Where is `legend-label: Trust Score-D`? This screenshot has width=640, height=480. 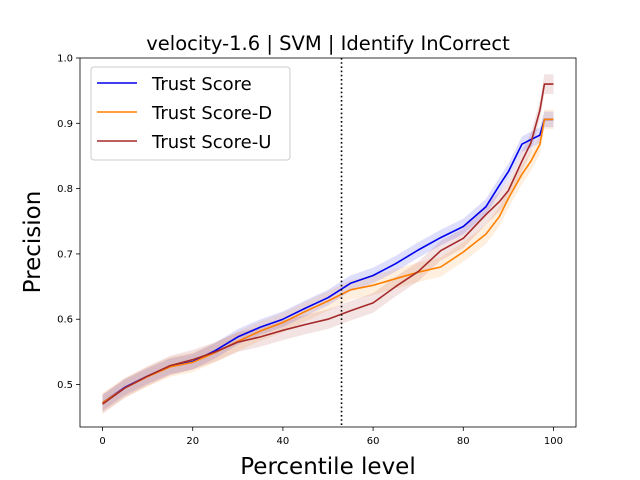 legend-label: Trust Score-D is located at coordinates (211, 113).